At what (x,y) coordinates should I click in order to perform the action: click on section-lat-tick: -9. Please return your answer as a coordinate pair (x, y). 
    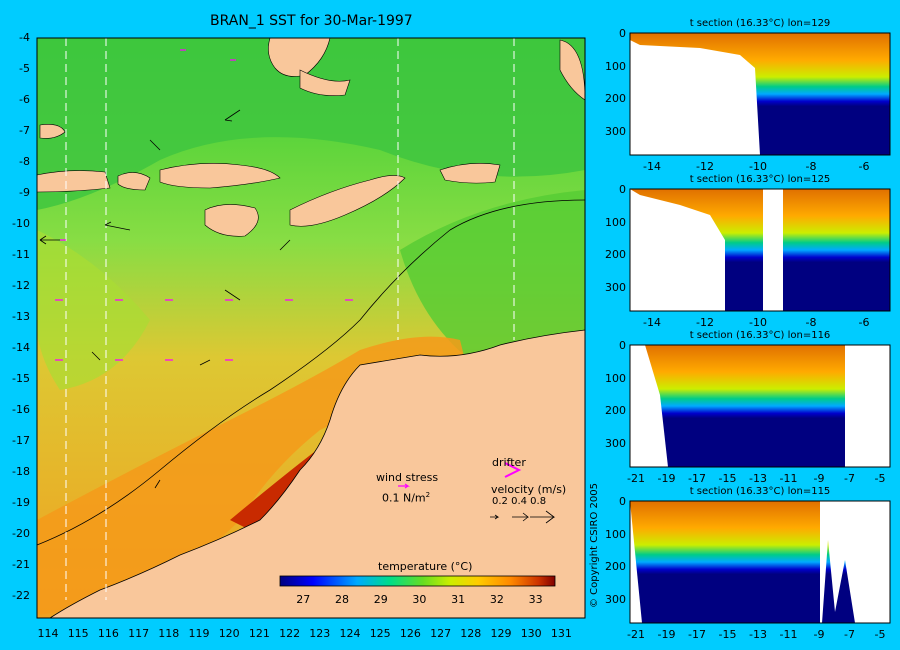
    Looking at the image, I should click on (819, 634).